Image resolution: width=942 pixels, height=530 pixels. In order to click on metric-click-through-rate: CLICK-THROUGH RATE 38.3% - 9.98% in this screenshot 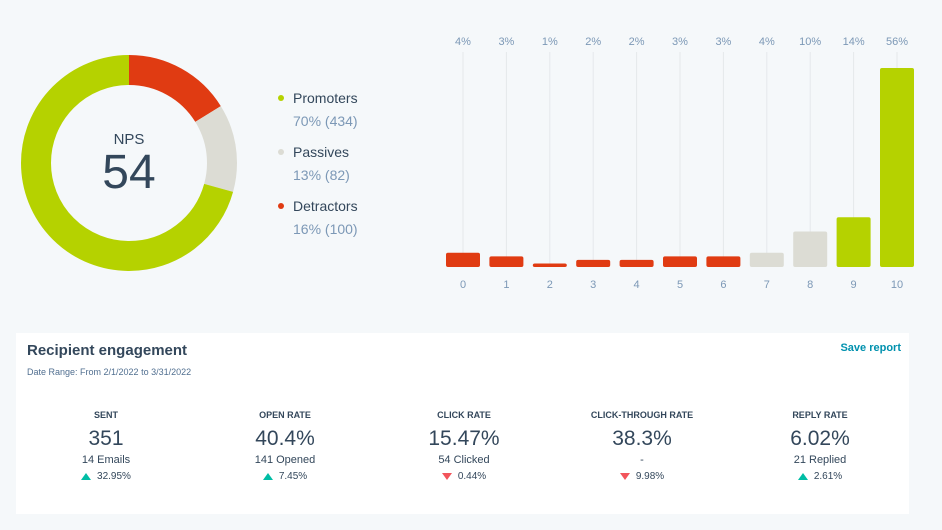, I will do `click(642, 447)`.